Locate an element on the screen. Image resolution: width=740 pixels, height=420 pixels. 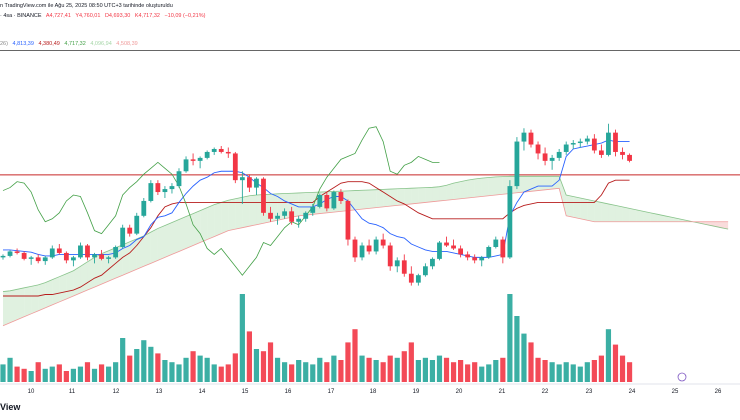
x-tick-label: 18 is located at coordinates (373, 392).